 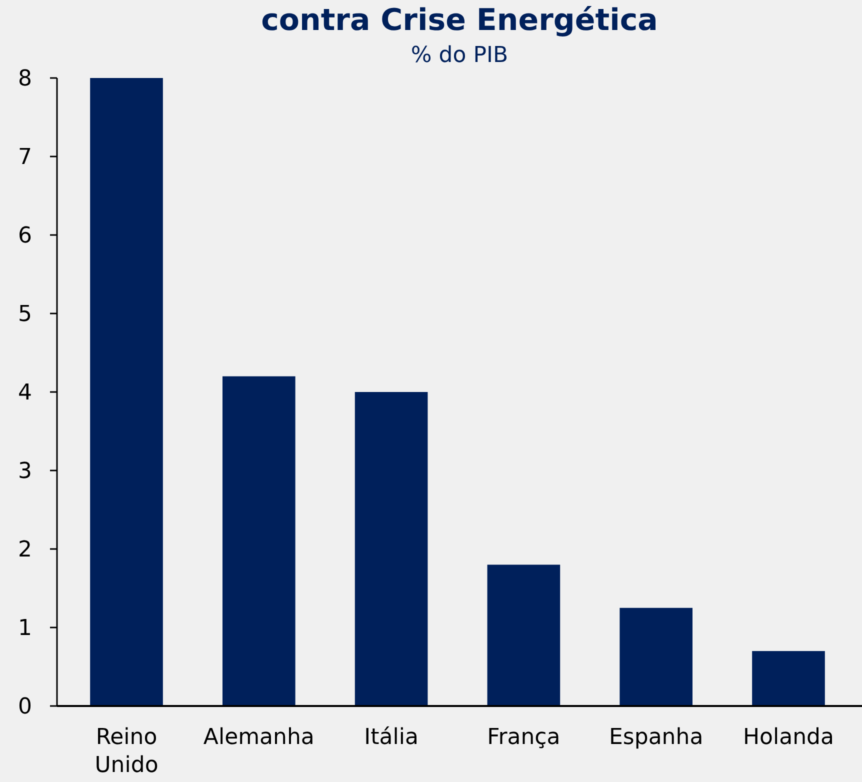 I want to click on y-tick-label: 2, so click(x=25, y=550).